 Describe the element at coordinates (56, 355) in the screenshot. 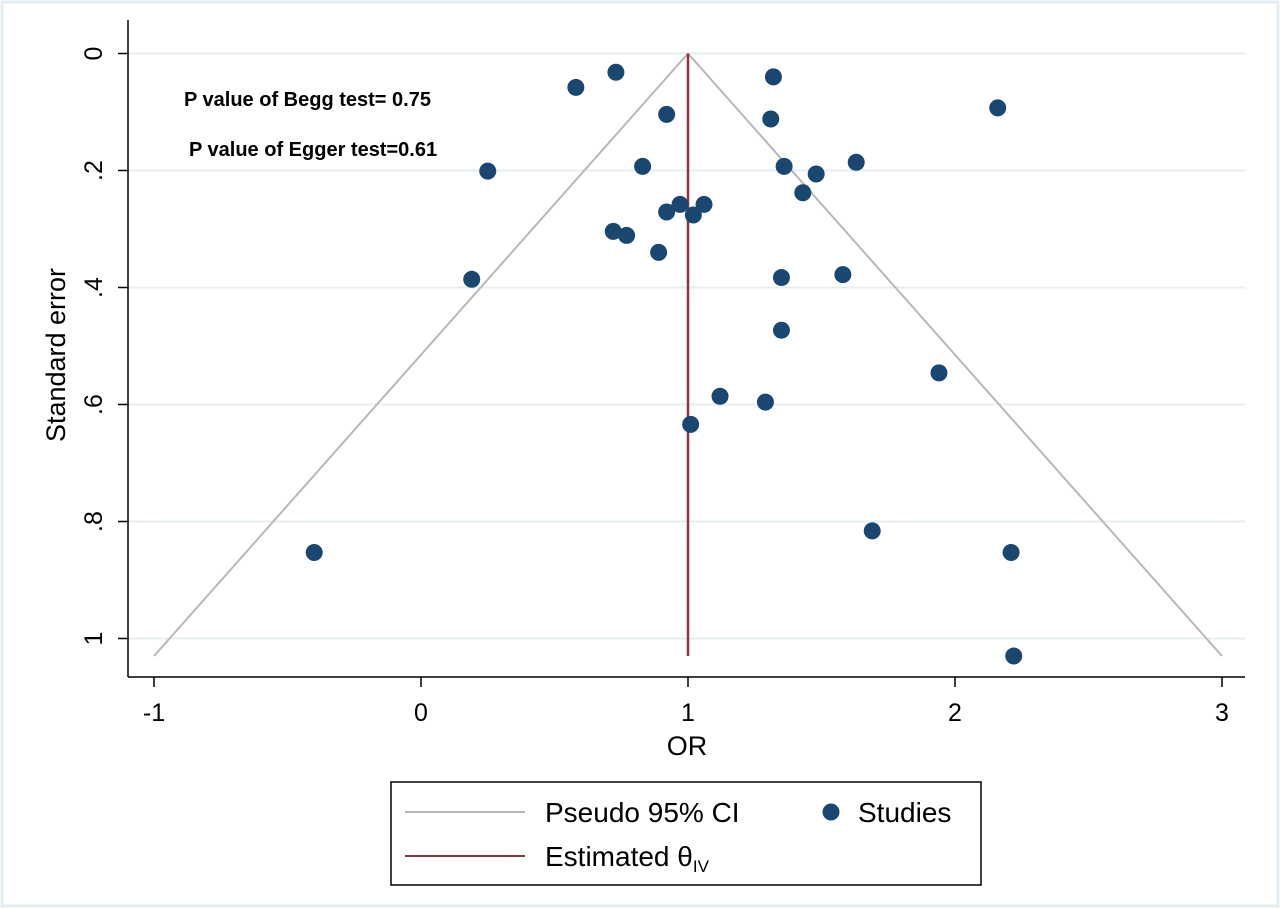

I see `y-axis-title: Standard error` at that location.